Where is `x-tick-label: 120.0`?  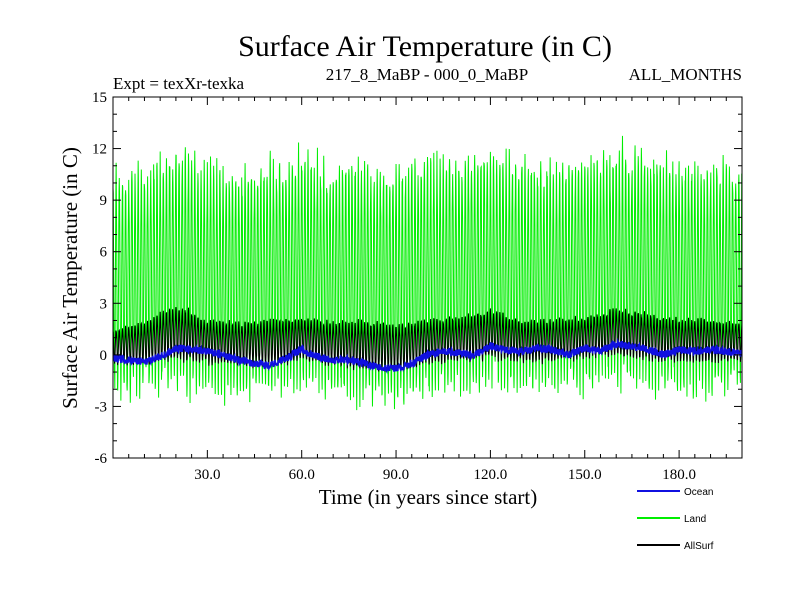 x-tick-label: 120.0 is located at coordinates (491, 475).